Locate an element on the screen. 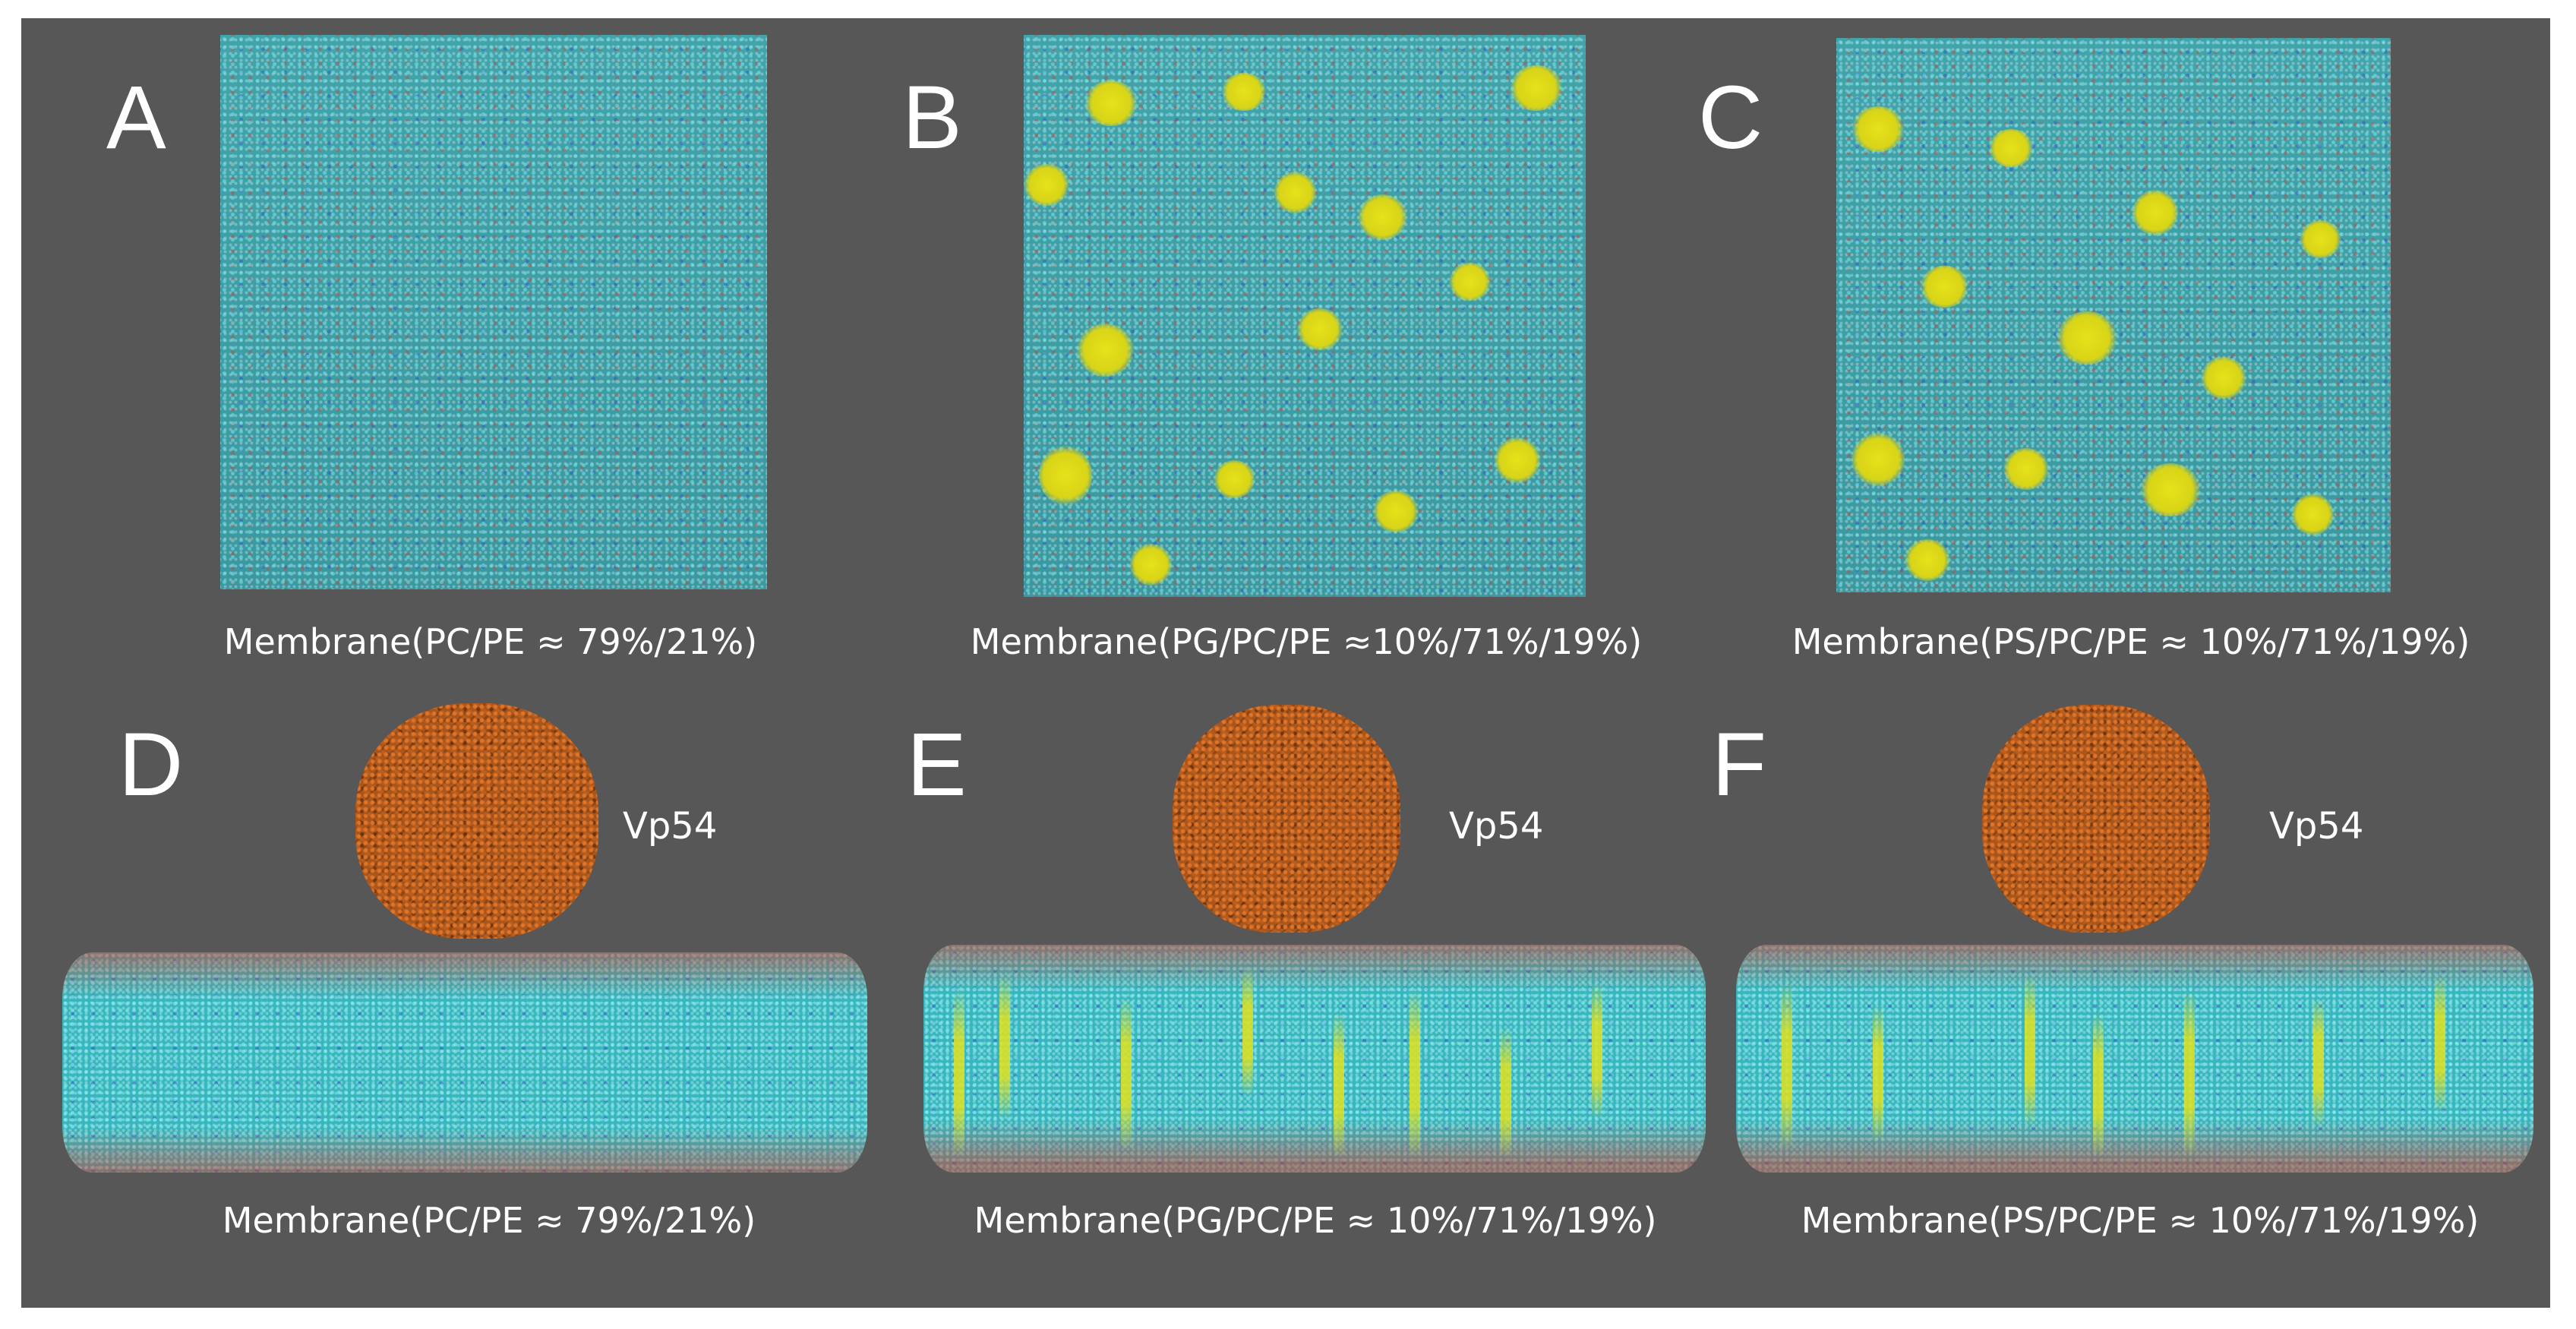 The width and height of the screenshot is (2576, 1329). caption-c: Membrane(PS/PC/PE ≈ 10%/71%/19%) is located at coordinates (2131, 641).